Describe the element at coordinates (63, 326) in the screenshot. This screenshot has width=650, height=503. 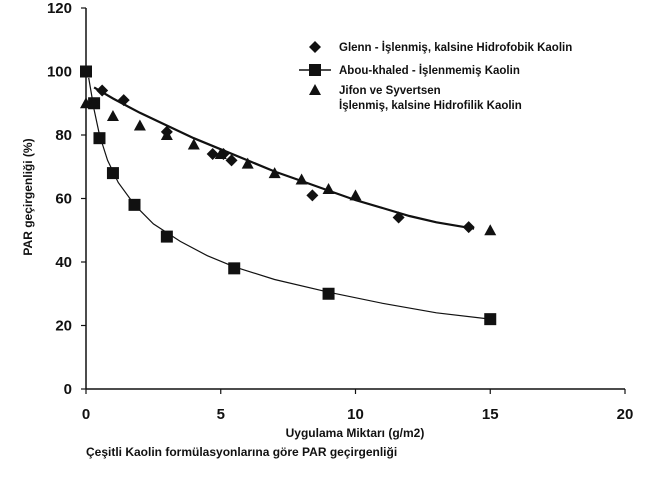
I see `y-tick-label: 20` at that location.